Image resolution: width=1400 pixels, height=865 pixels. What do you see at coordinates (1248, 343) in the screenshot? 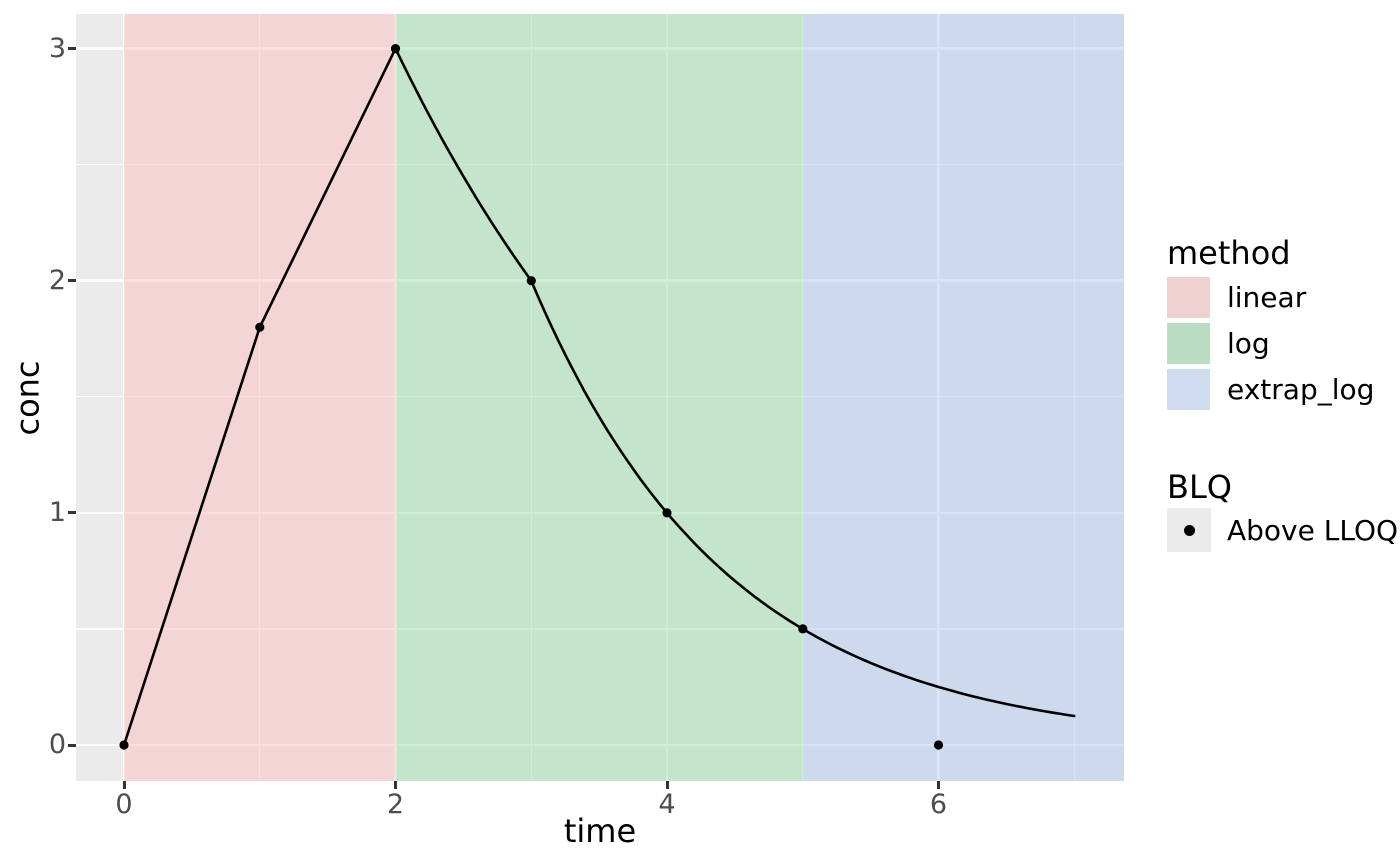
I see `legend-item-label: log` at bounding box center [1248, 343].